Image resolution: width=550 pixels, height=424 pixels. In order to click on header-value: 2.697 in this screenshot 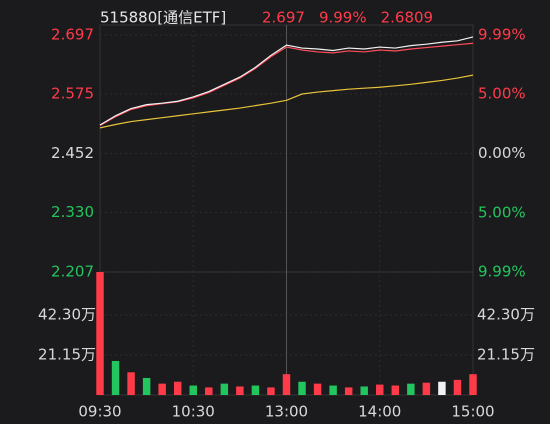, I will do `click(283, 18)`.